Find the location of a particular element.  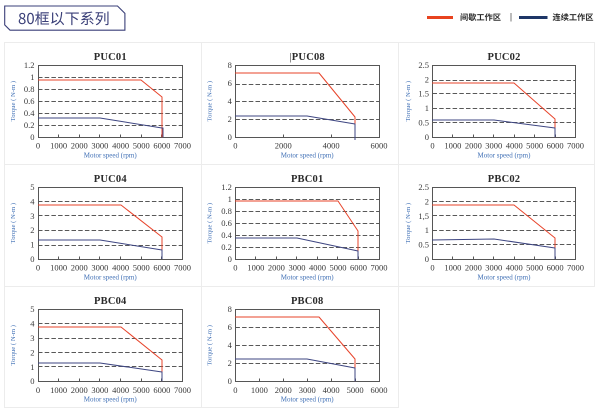

svg-text: 1,5 is located at coordinates (423, 216).